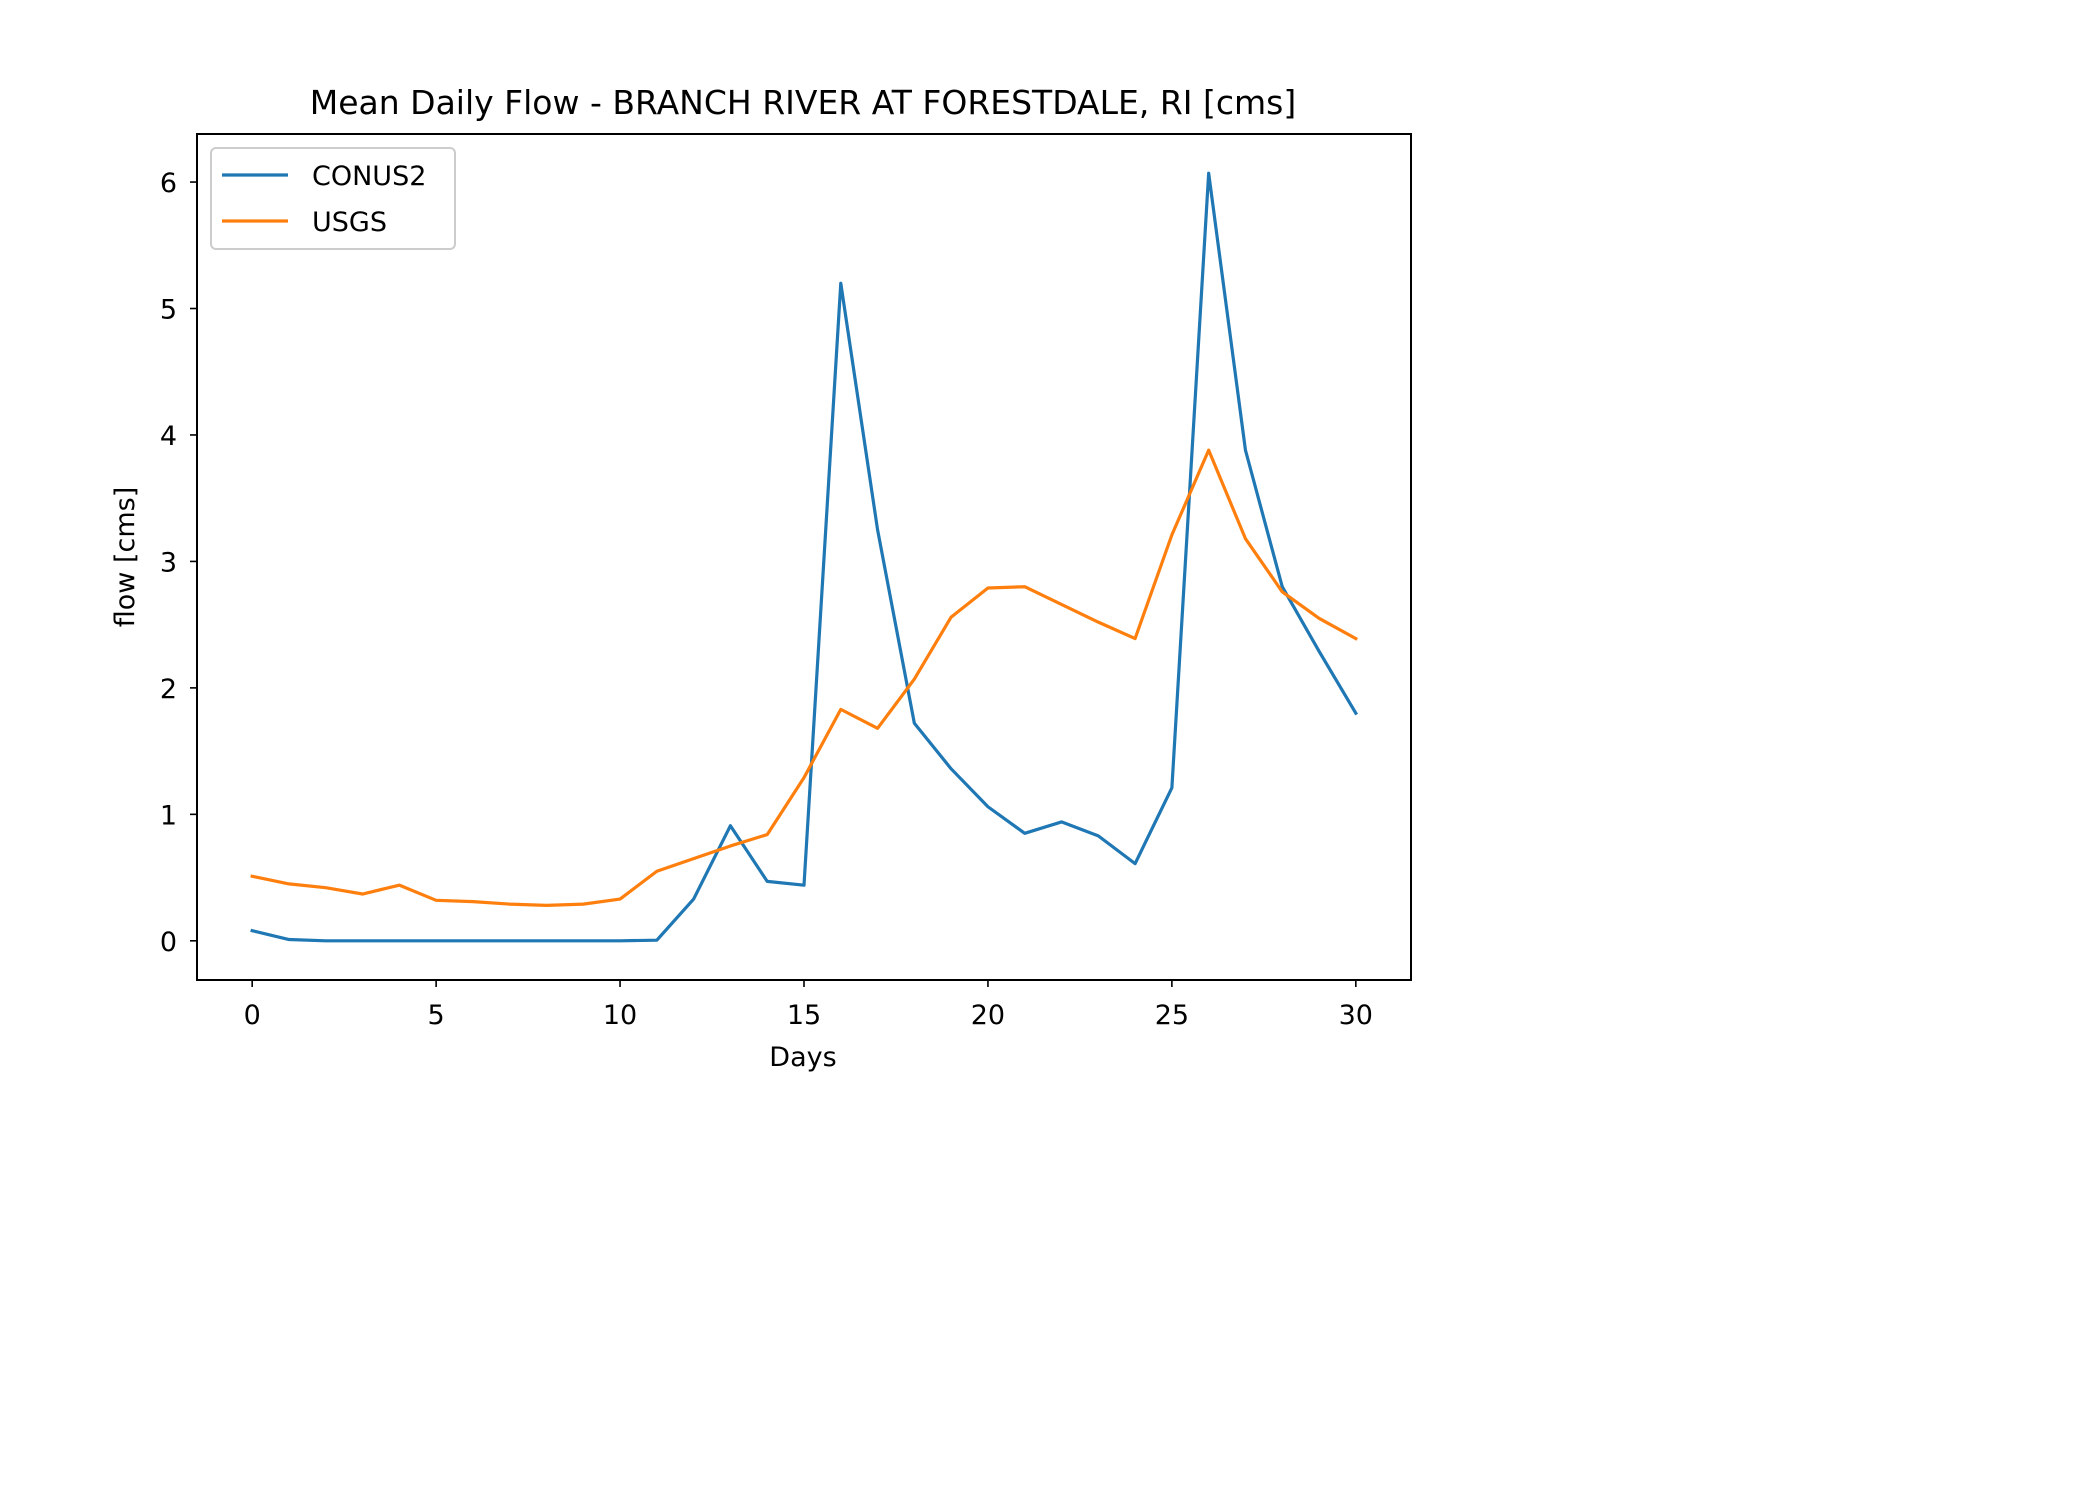  I want to click on x-axis: 0 5 10 15 20 25 30, so click(808, 1005).